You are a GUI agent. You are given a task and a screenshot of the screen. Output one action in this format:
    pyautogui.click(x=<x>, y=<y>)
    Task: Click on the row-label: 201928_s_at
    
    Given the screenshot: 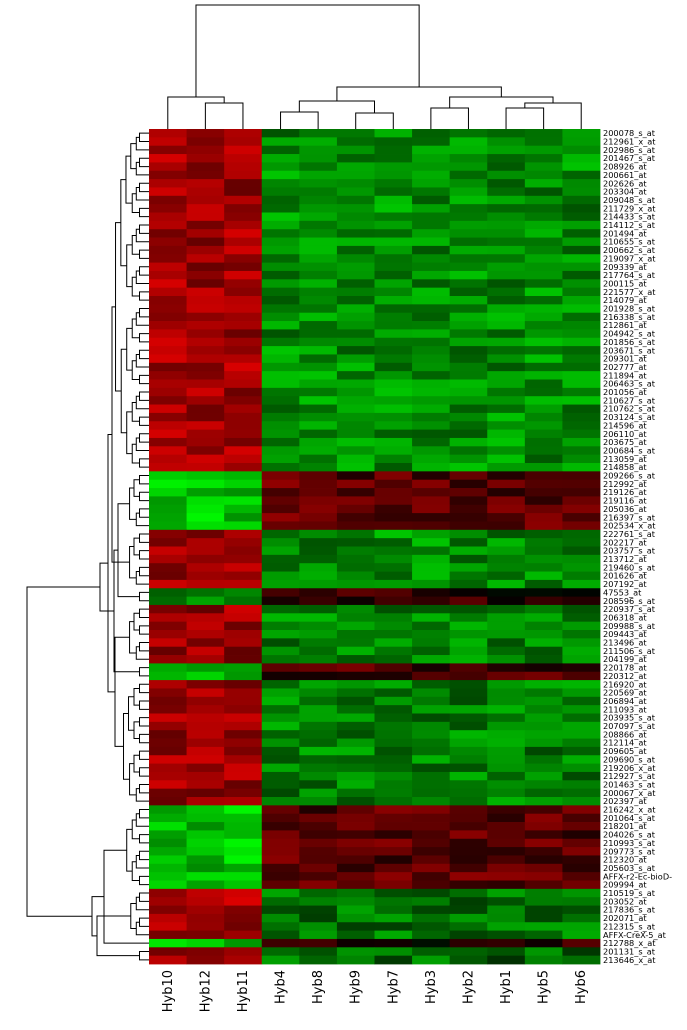 What is the action you would take?
    pyautogui.click(x=629, y=309)
    